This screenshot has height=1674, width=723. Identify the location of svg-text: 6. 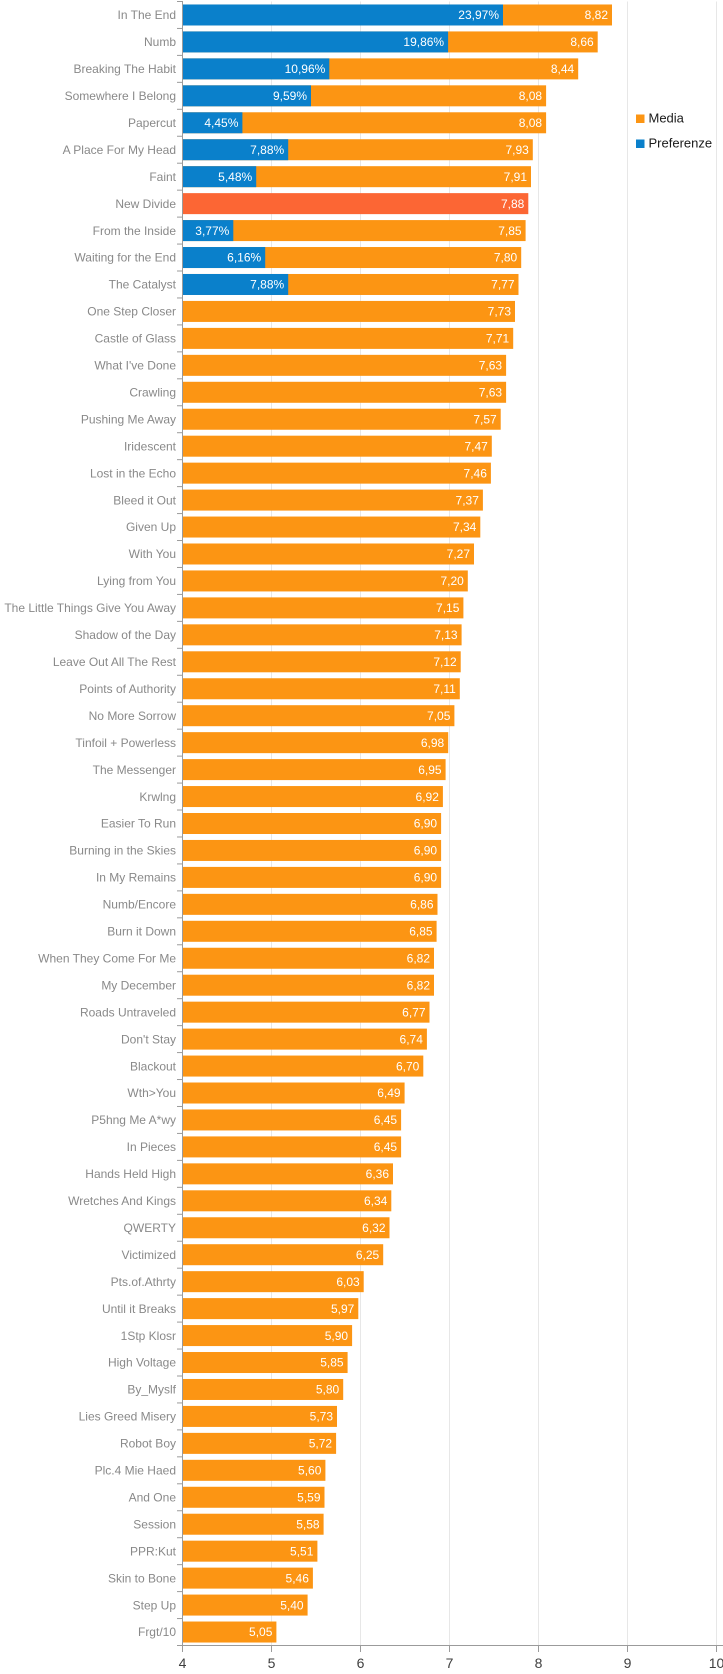
(361, 1662).